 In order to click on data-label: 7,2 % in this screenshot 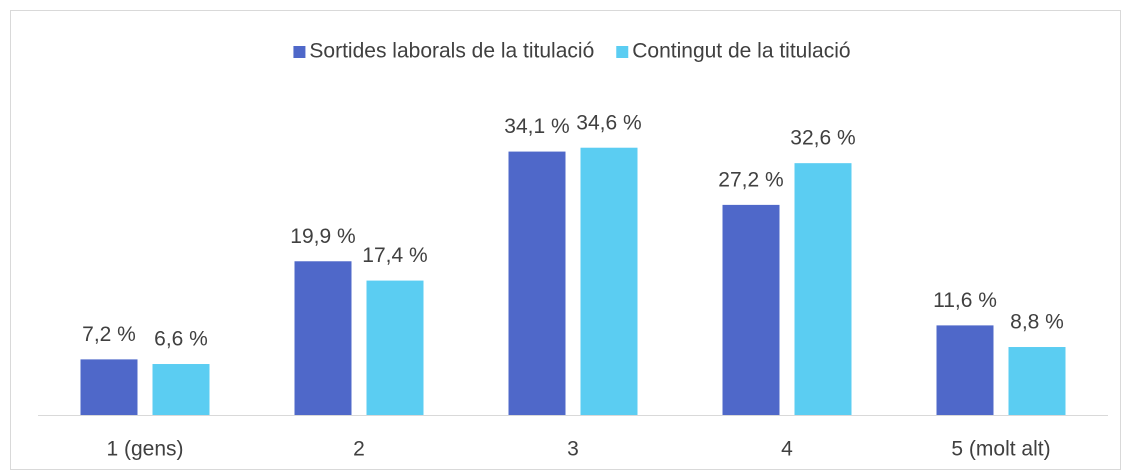, I will do `click(109, 334)`.